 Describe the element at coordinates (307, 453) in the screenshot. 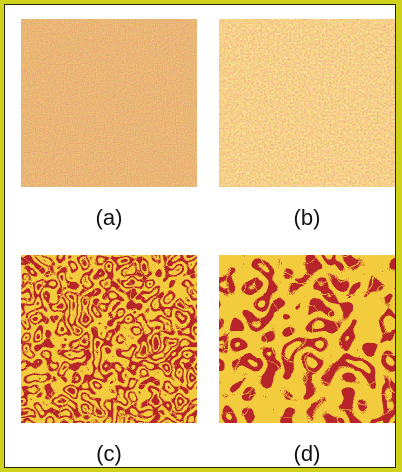

I see `caption-d: (d)` at that location.